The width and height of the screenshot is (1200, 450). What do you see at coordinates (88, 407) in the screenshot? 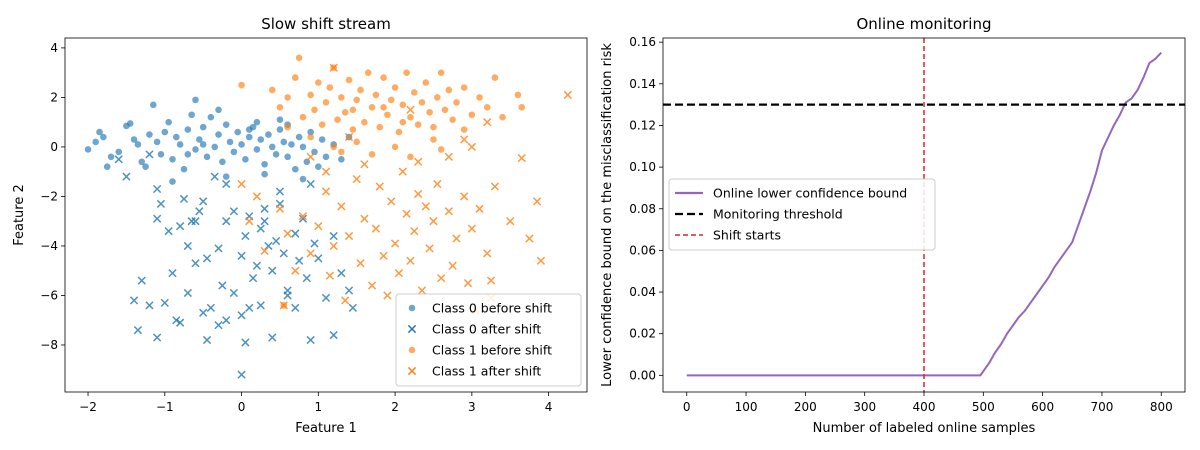
I see `x-tick-label: −2` at bounding box center [88, 407].